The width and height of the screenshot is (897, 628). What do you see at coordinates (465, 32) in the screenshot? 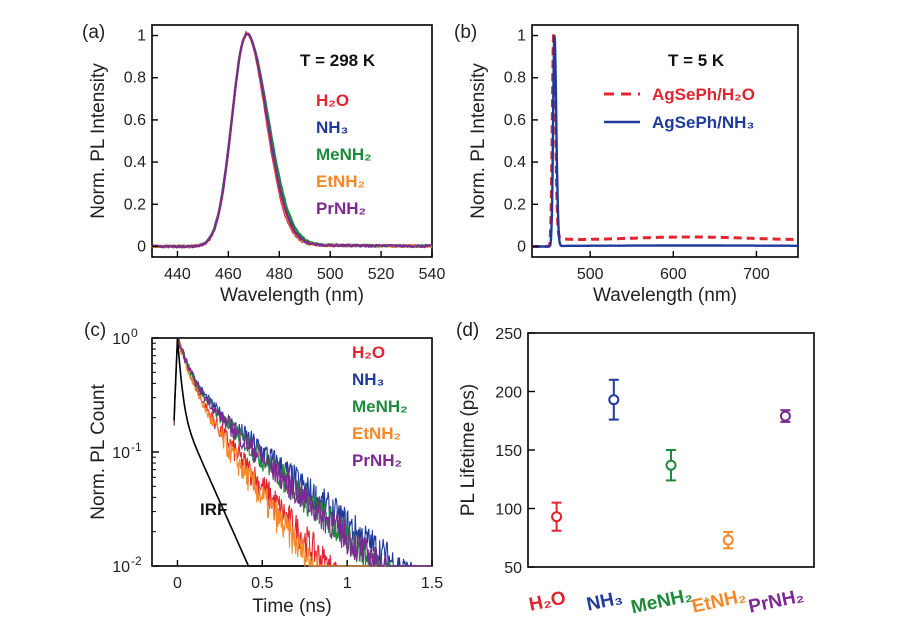
I see `panel-b-label: (b)` at bounding box center [465, 32].